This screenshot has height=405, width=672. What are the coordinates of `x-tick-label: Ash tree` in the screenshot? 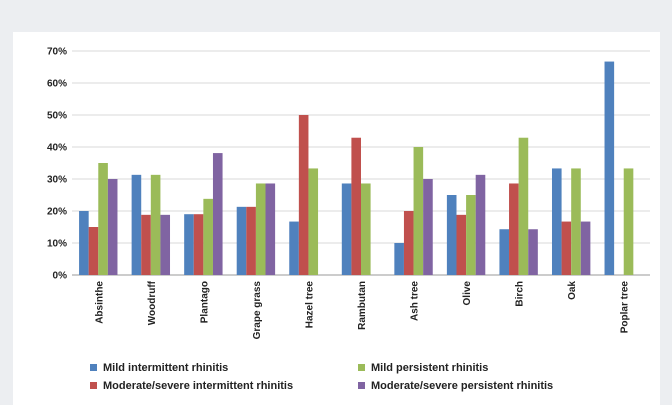 It's located at (415, 301).